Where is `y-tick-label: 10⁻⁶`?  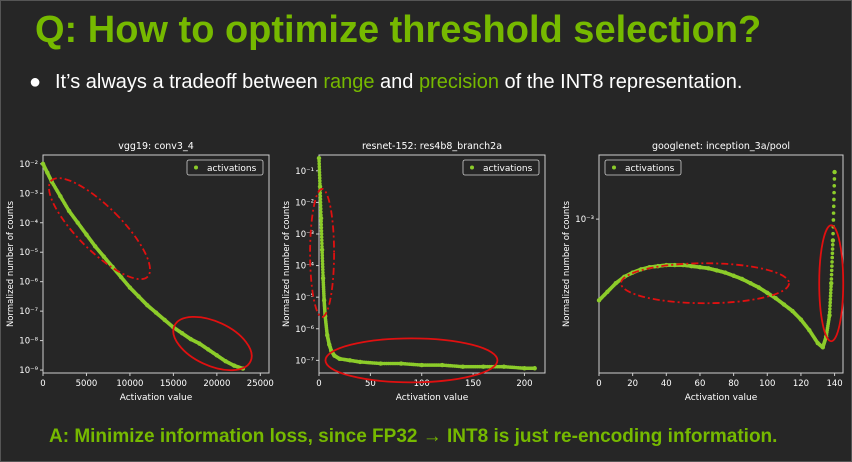 y-tick-label: 10⁻⁶ is located at coordinates (28, 283).